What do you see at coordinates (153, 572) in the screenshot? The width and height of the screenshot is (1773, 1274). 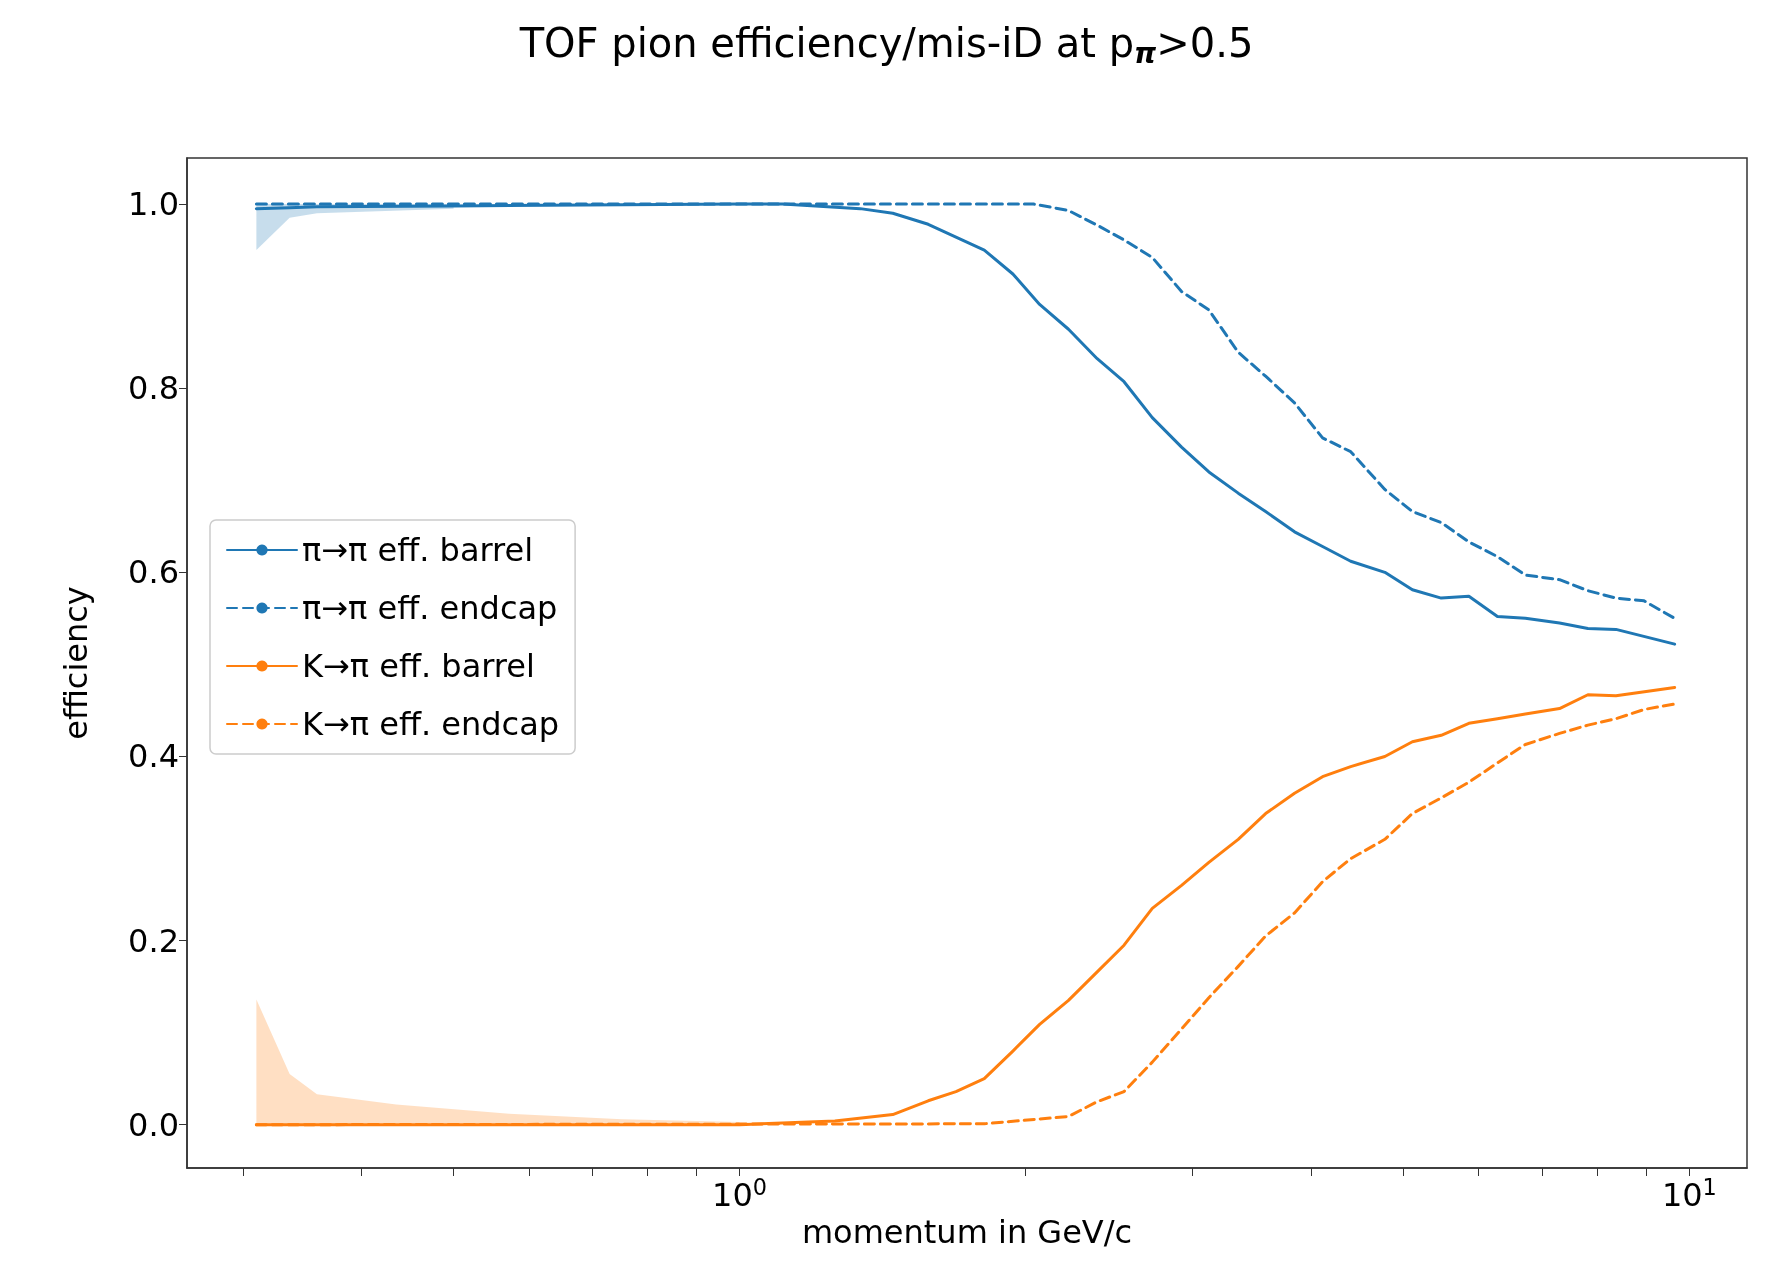 I see `y-tick-label: 0.6` at bounding box center [153, 572].